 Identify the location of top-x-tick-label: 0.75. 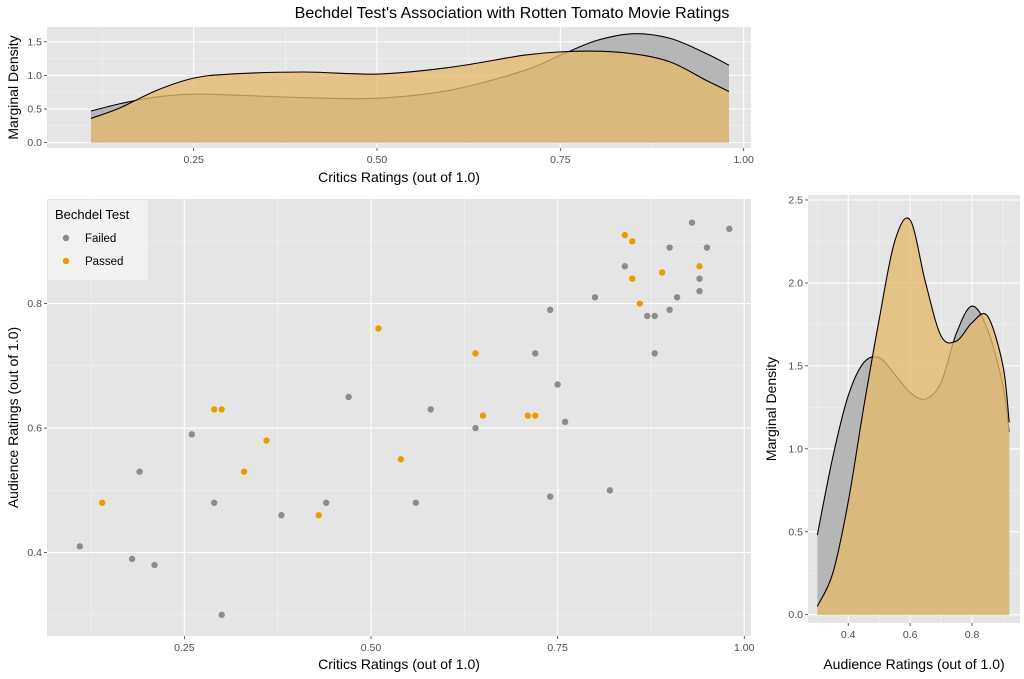
(560, 160).